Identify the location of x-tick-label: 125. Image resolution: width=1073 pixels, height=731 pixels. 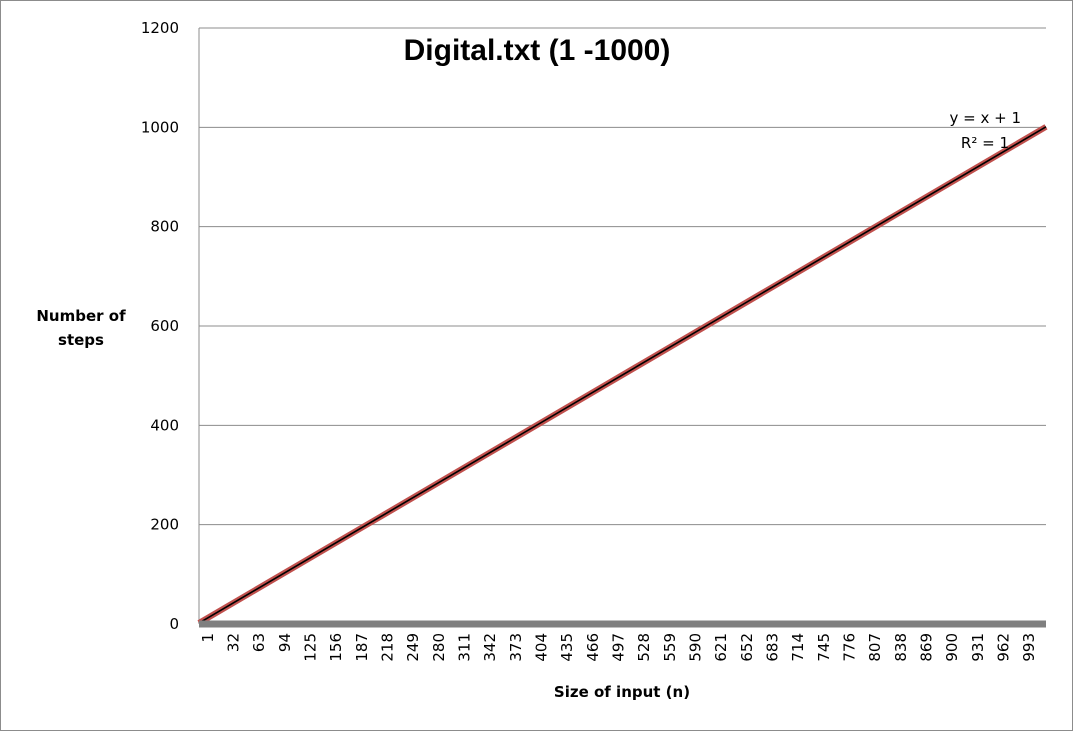
(311, 647).